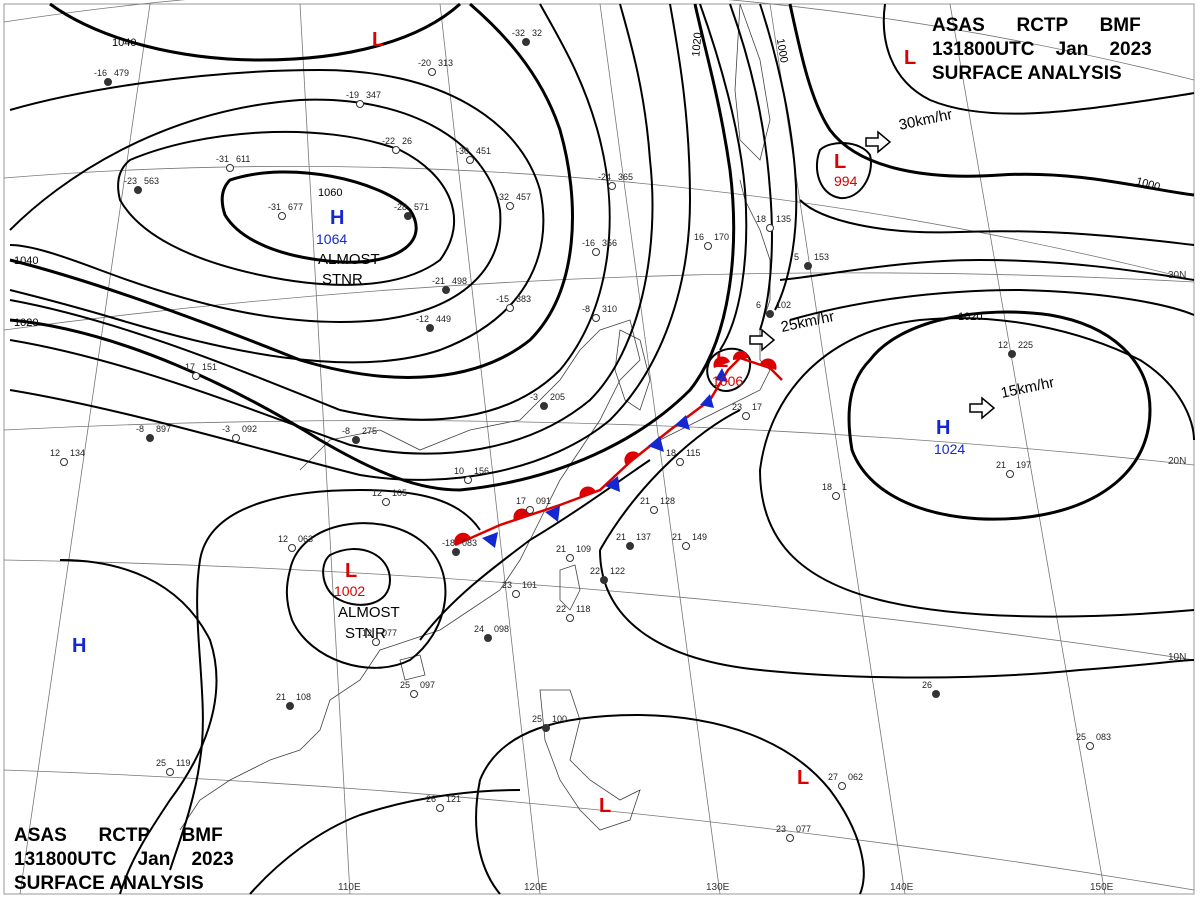 The width and height of the screenshot is (1200, 919). What do you see at coordinates (233, 163) in the screenshot?
I see `station-plot: -31 611` at bounding box center [233, 163].